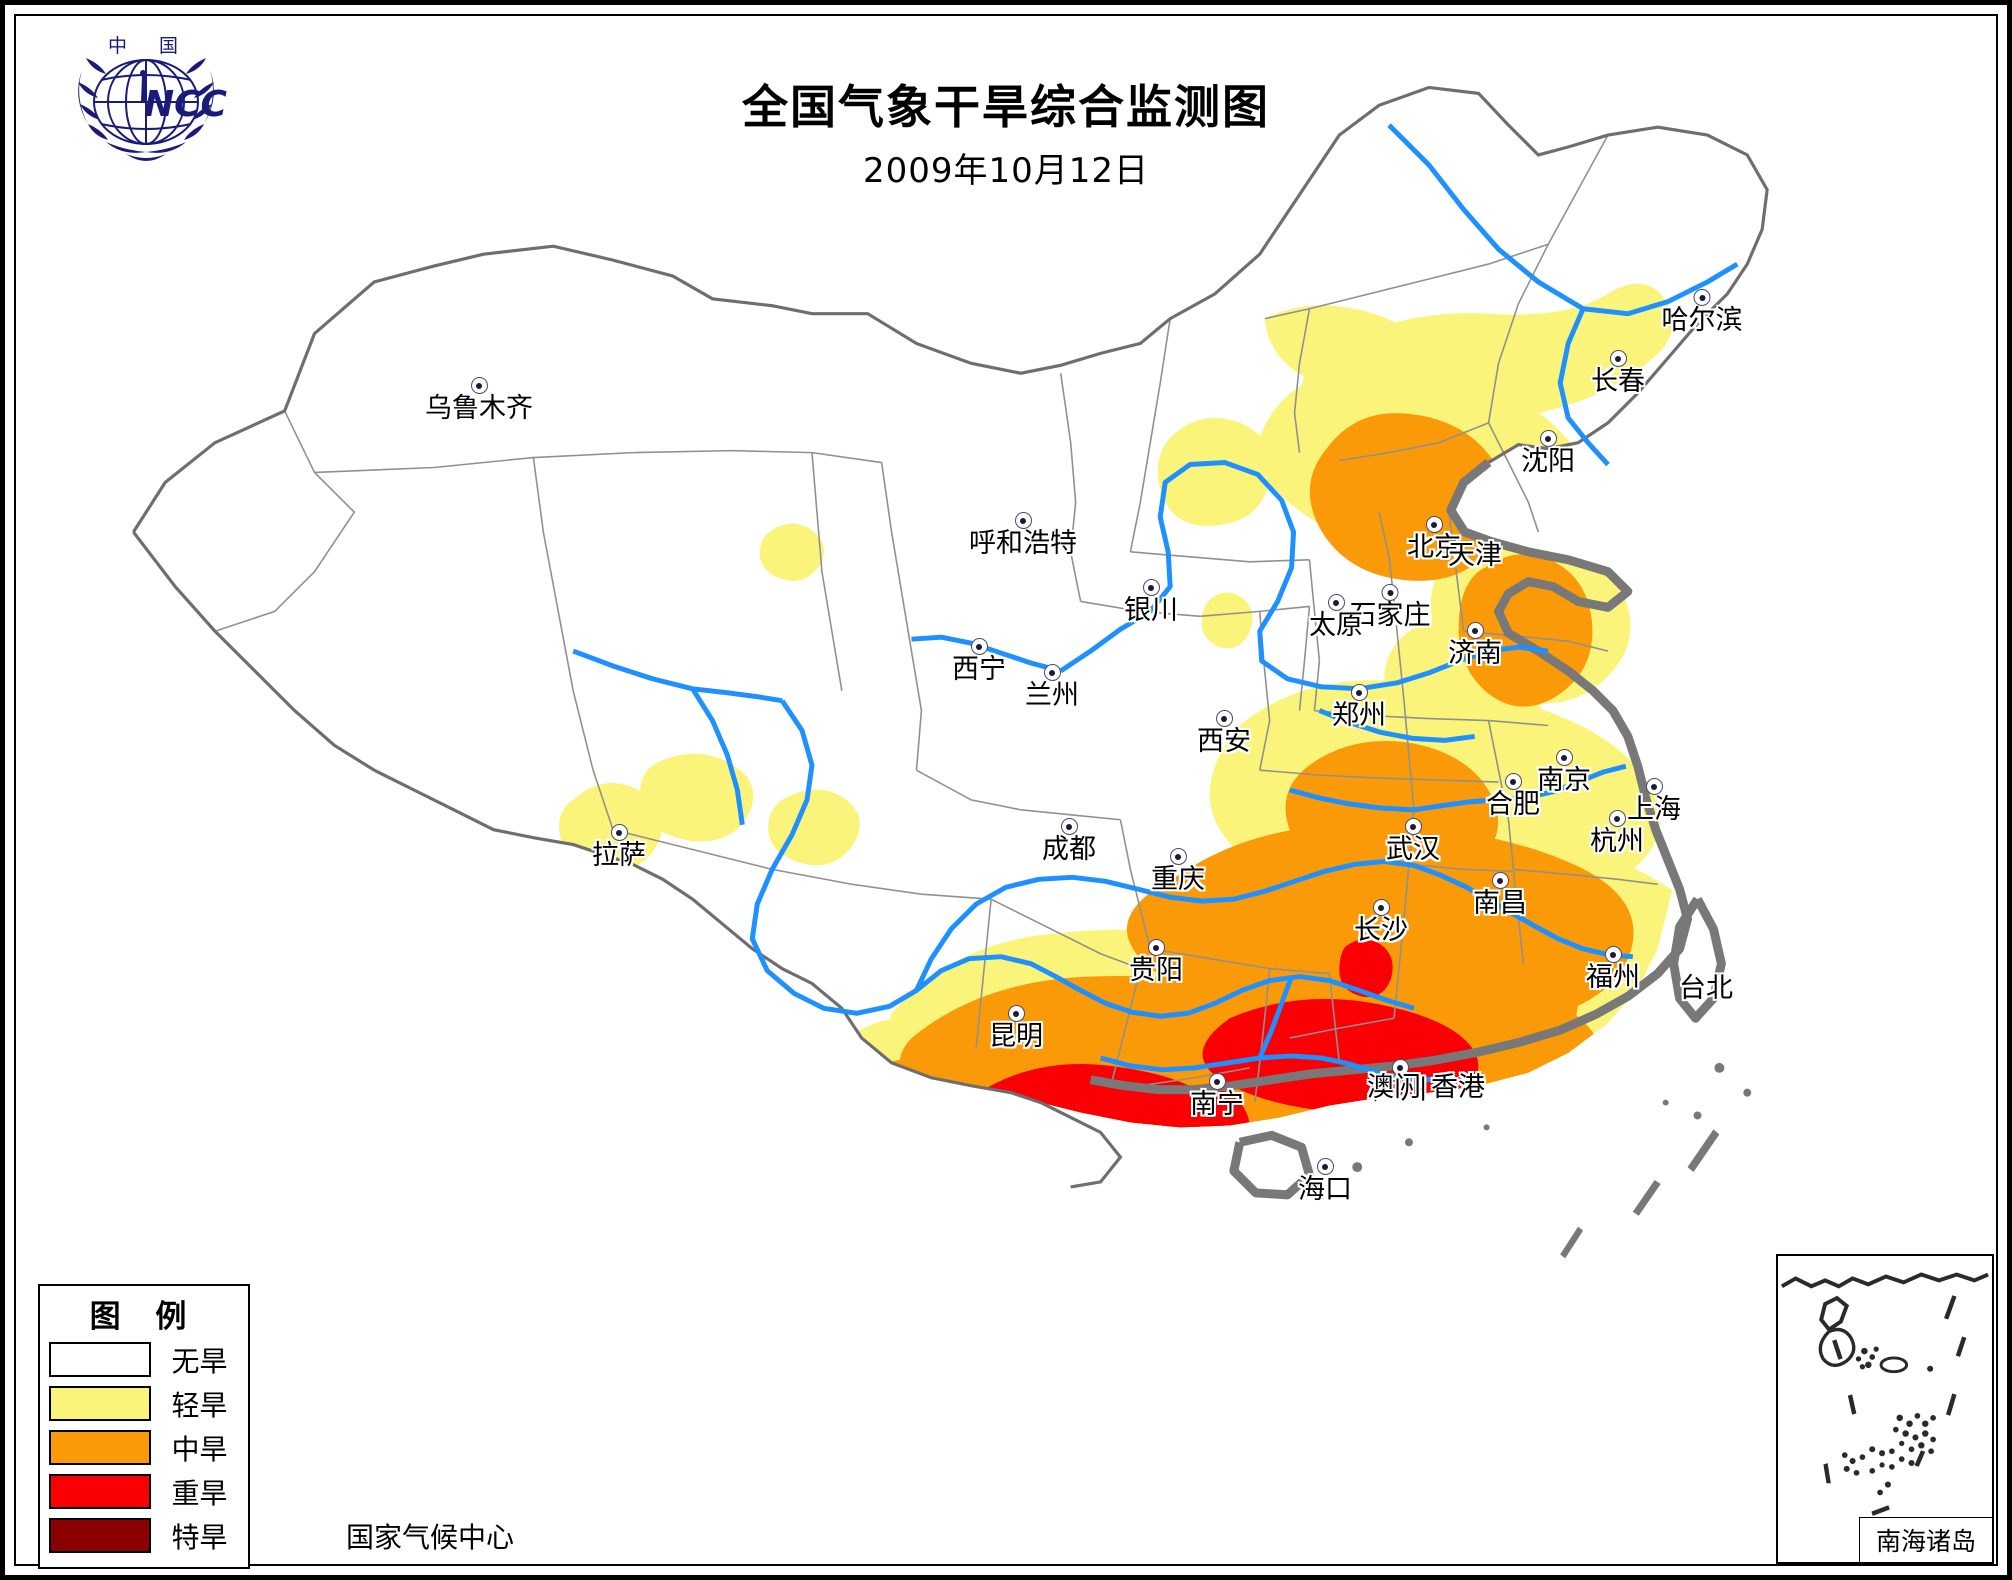 The width and height of the screenshot is (2012, 1580). What do you see at coordinates (1613, 969) in the screenshot?
I see `city-label: 福州` at bounding box center [1613, 969].